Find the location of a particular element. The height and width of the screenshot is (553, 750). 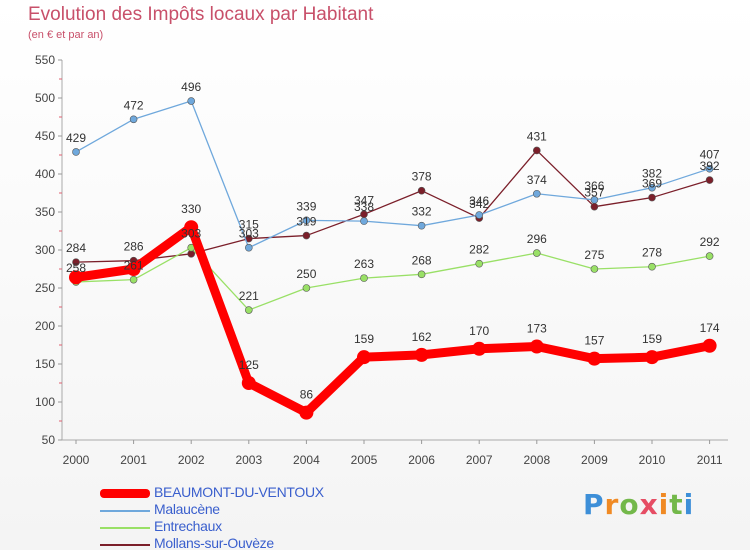

data-label: 378 is located at coordinates (422, 177).